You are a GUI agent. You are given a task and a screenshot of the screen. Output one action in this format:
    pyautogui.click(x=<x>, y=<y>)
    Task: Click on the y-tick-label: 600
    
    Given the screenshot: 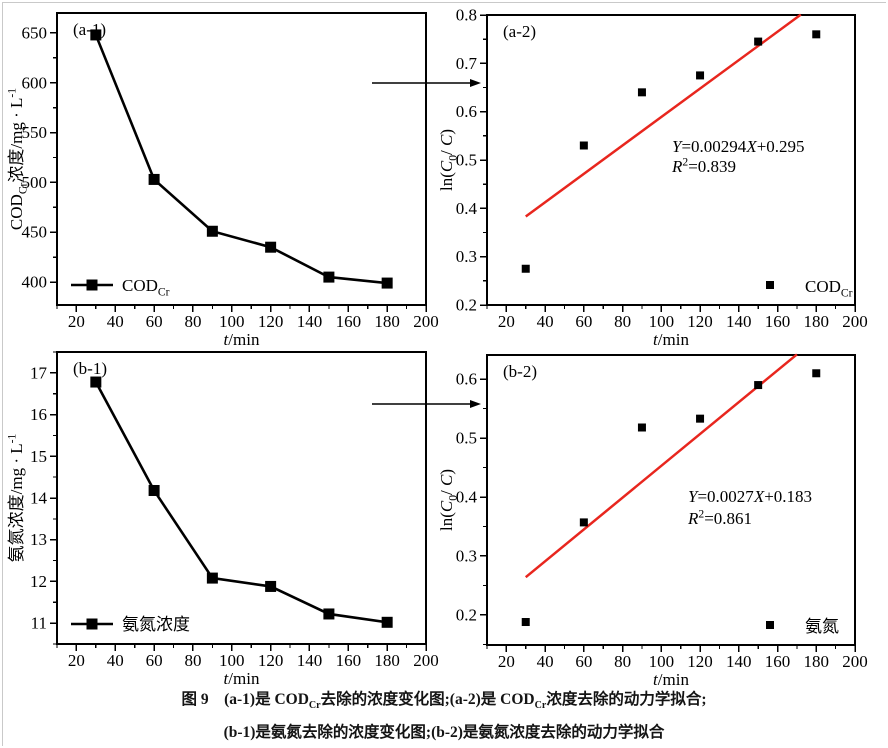 What is the action you would take?
    pyautogui.click(x=35, y=82)
    